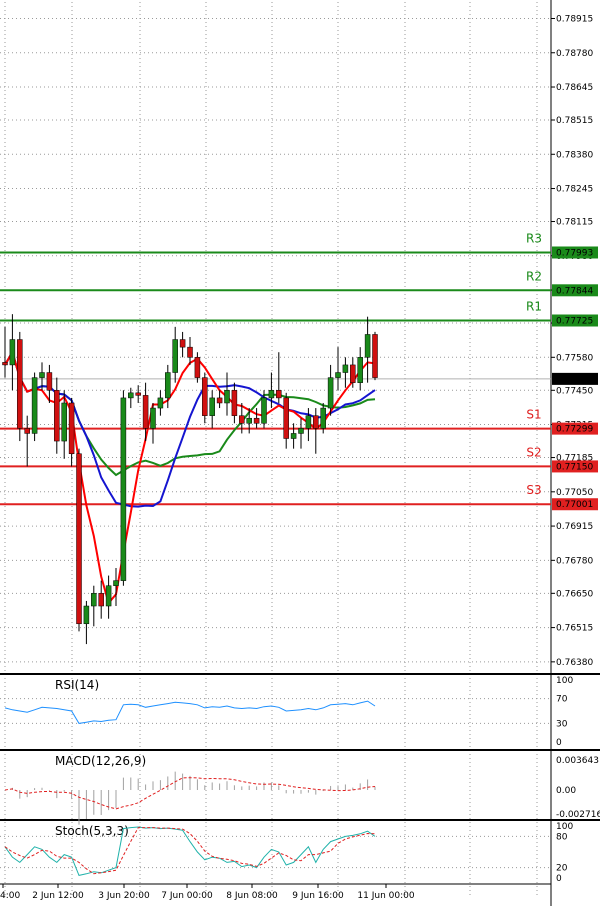 This screenshot has height=906, width=600. I want to click on level-price-tag: 0.77150, so click(574, 467).